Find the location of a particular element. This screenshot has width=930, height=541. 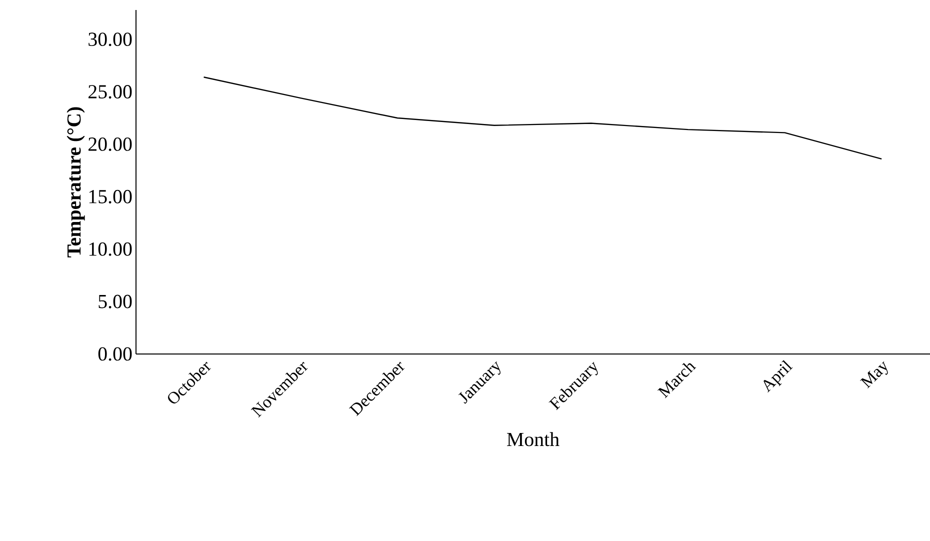

x-axis-title: Month is located at coordinates (533, 439).